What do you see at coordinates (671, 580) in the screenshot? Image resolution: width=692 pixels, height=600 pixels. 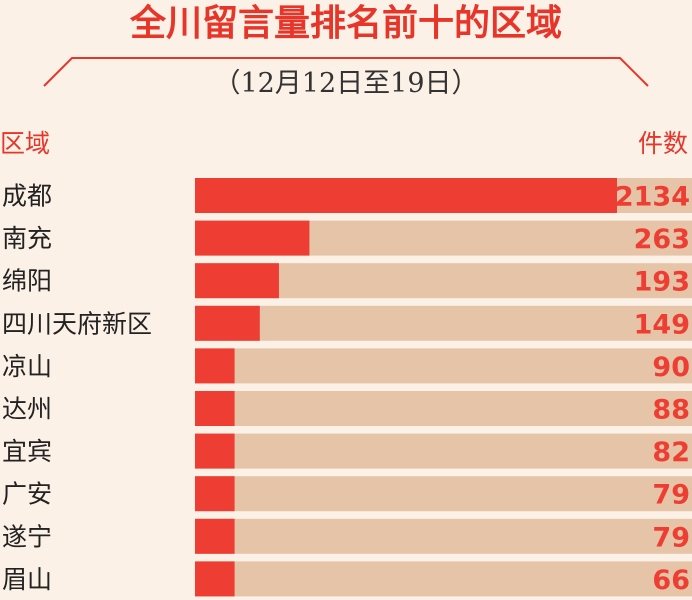 I see `value-label: 66` at bounding box center [671, 580].